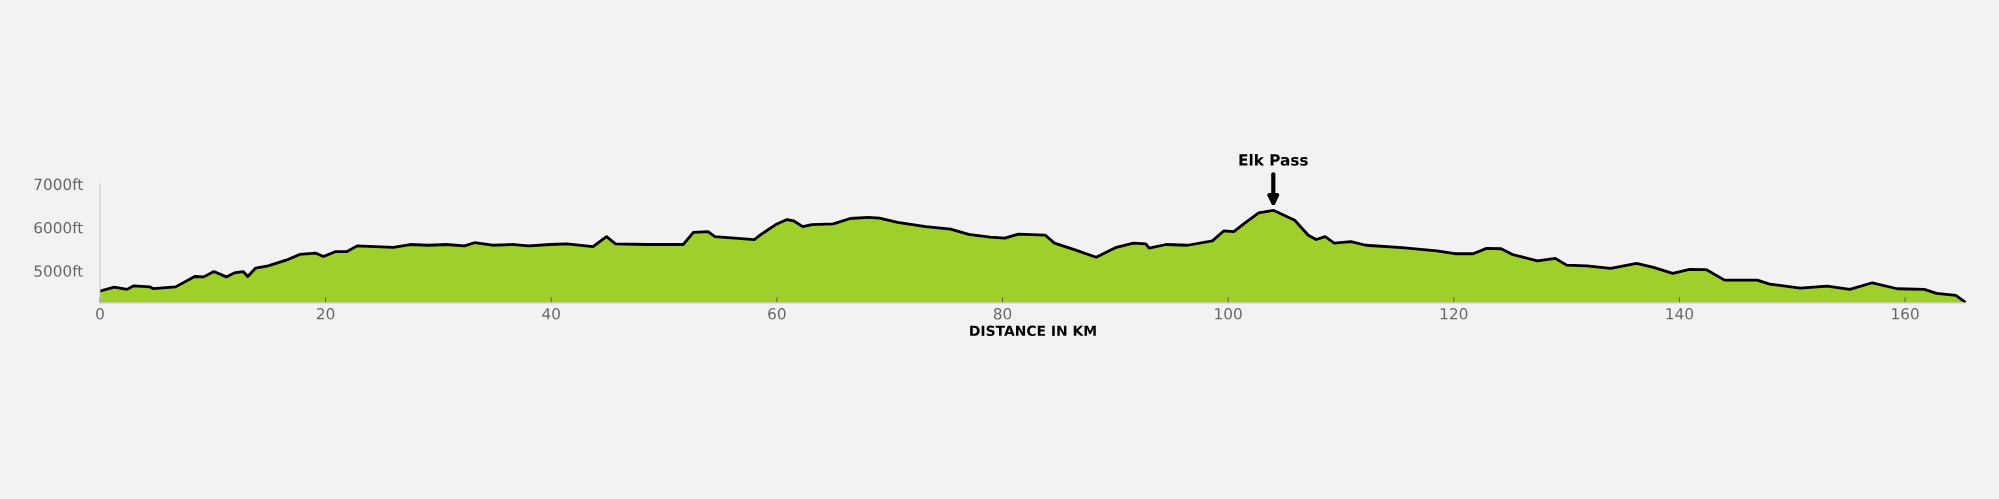  Describe the element at coordinates (1273, 159) in the screenshot. I see `annotation: Elk Pass` at that location.